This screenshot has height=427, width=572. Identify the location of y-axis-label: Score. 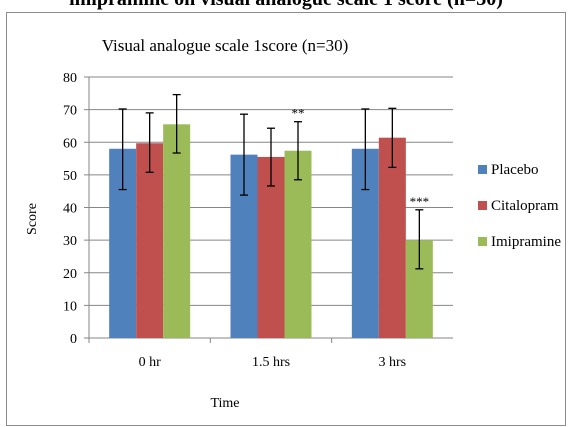
(32, 219).